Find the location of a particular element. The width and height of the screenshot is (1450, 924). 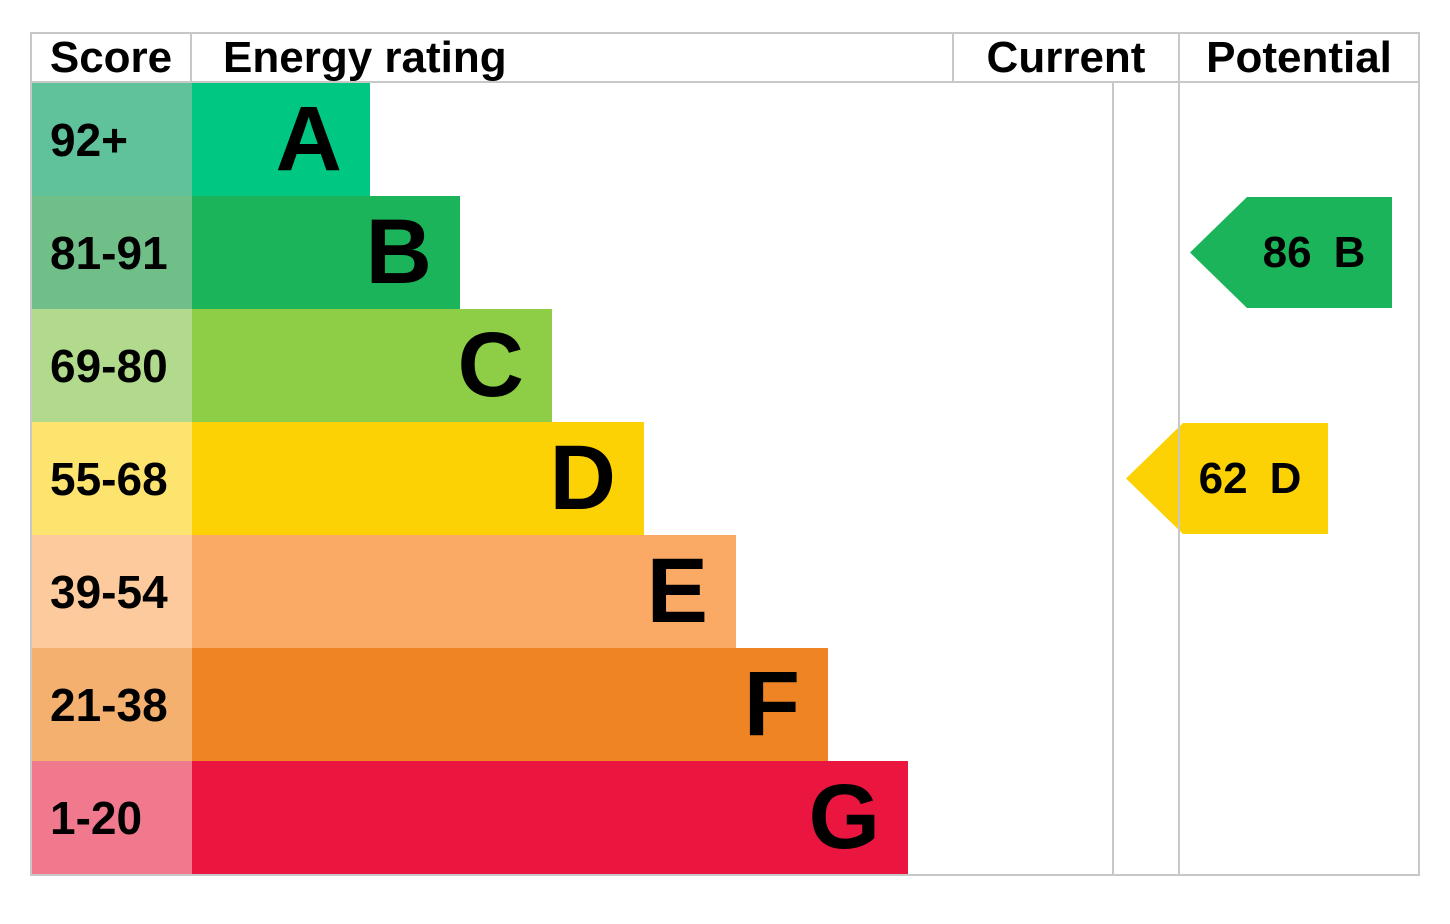

band-row: 1-20 G is located at coordinates (492, 817).